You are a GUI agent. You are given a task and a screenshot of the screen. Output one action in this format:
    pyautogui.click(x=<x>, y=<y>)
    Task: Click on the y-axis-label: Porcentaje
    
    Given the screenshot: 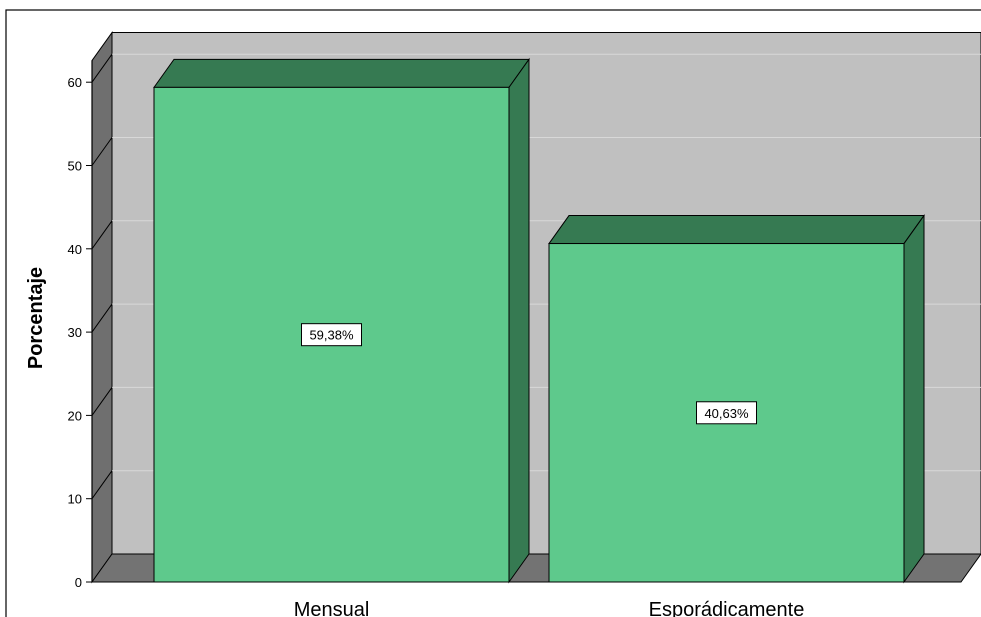 What is the action you would take?
    pyautogui.click(x=36, y=318)
    